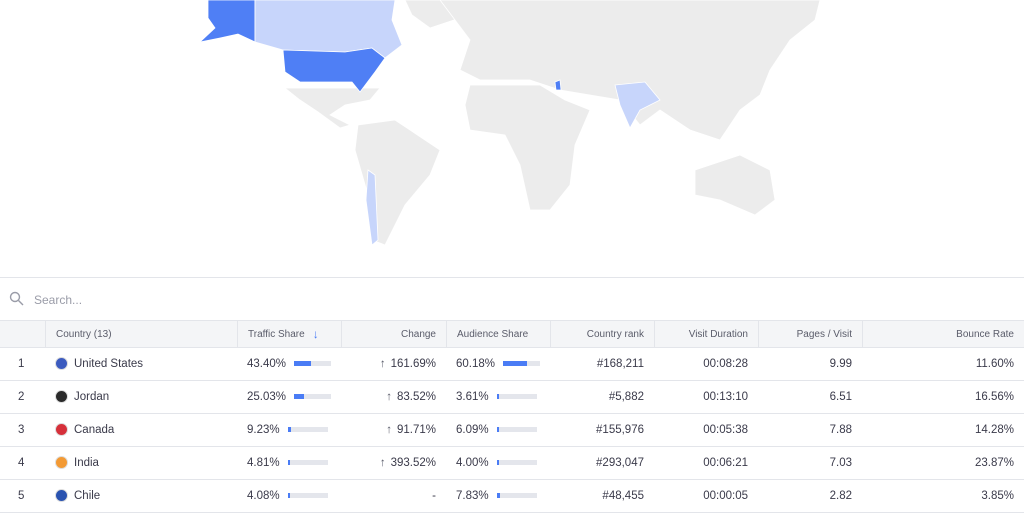  I want to click on column-header: Visit Duration, so click(706, 334).